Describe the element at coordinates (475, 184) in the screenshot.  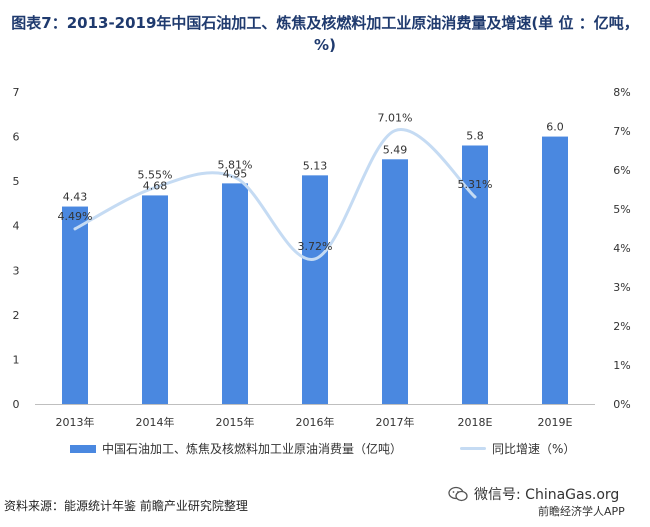
I see `line-value-label: 5.31%` at that location.